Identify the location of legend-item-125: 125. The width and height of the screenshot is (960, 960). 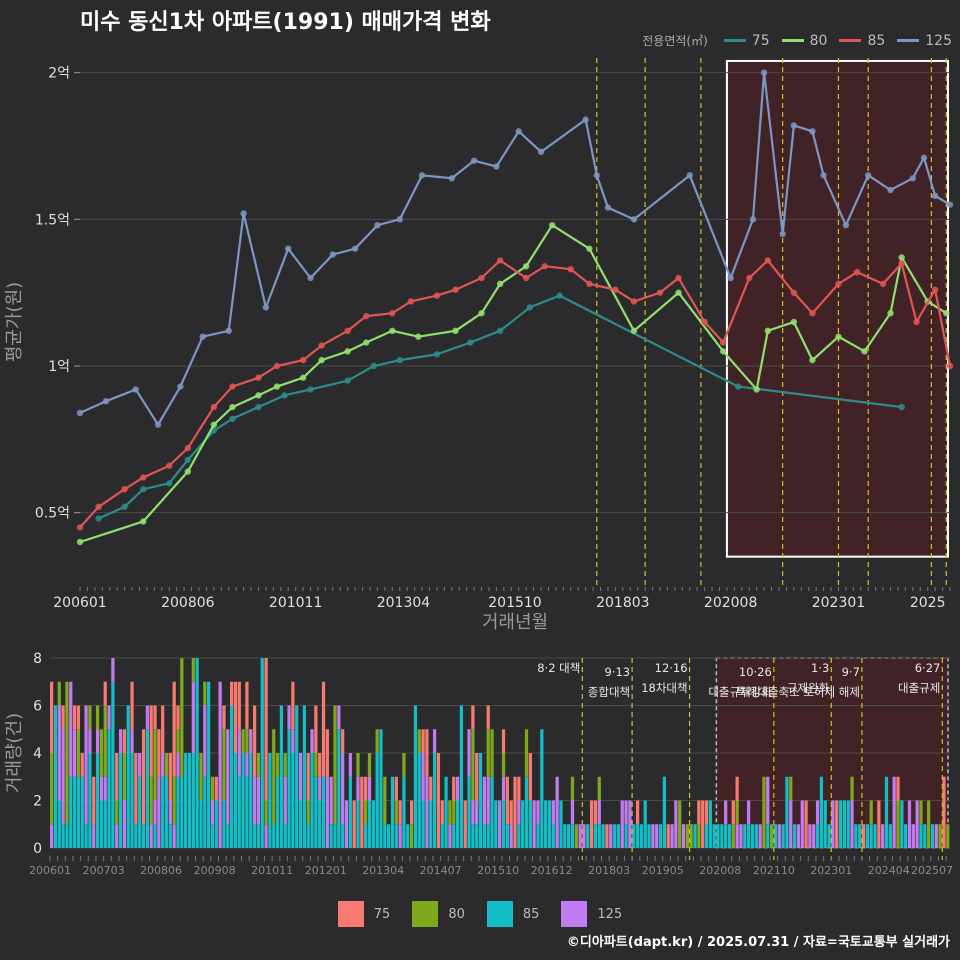
(924, 41).